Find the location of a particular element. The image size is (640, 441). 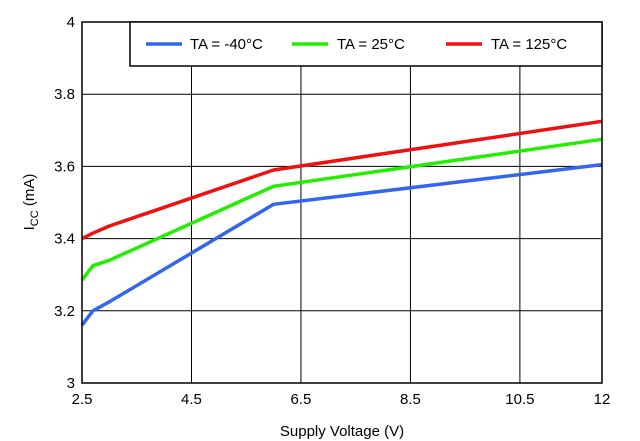

y-axis-title-subscript: CC is located at coordinates (35, 218).